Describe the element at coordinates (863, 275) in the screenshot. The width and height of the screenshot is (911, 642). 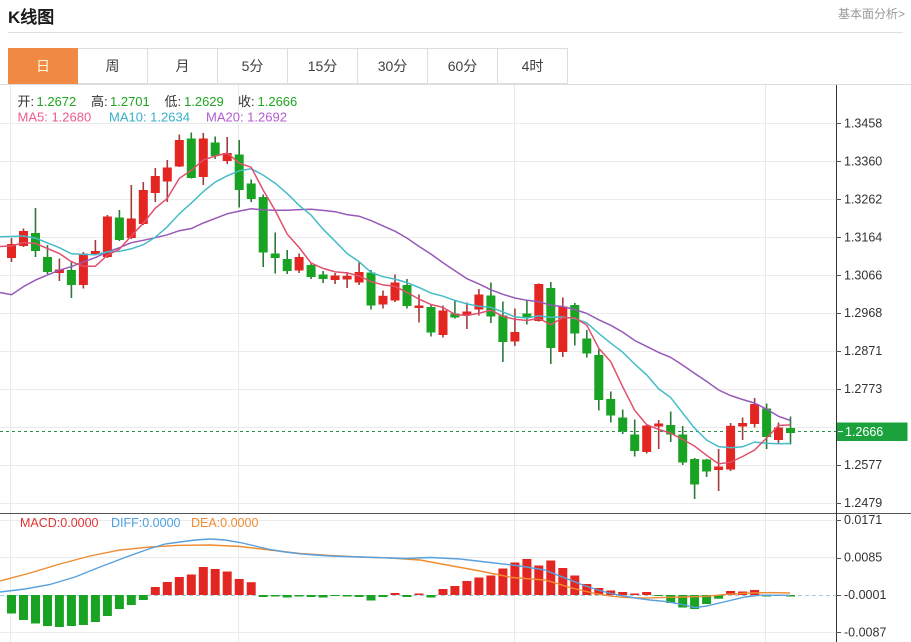
I see `svg-text: 1.3066` at that location.